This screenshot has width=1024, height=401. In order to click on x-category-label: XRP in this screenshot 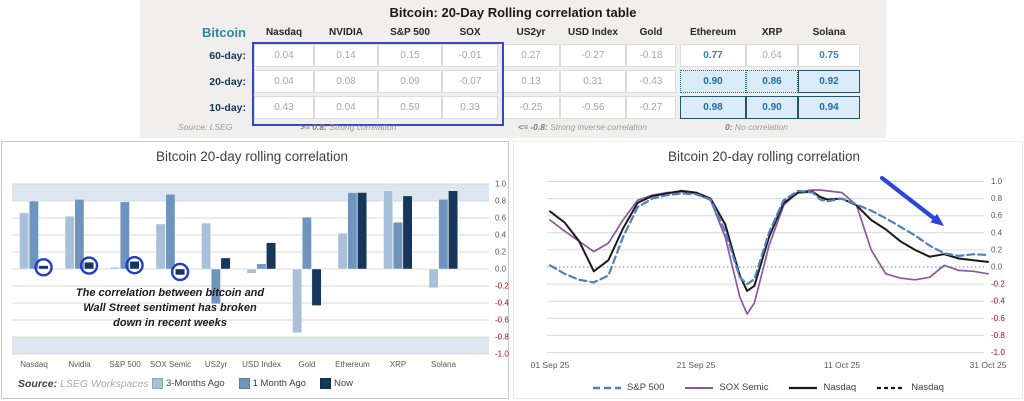, I will do `click(398, 364)`.